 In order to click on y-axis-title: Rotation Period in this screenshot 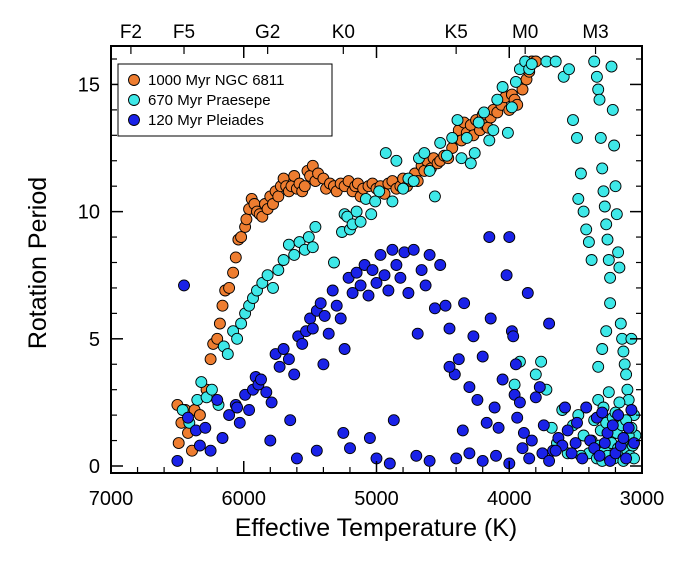, I will do `click(38, 263)`.